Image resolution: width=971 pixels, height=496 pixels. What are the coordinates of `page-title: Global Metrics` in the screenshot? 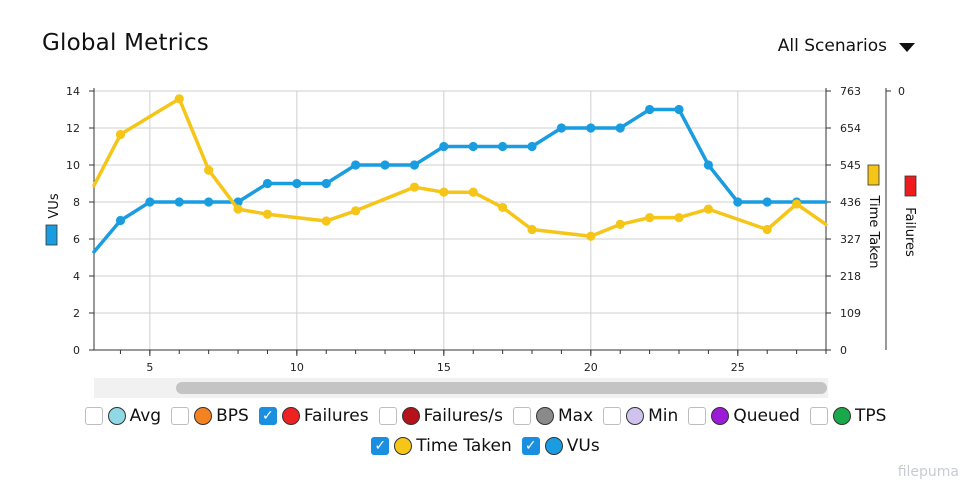 It's located at (125, 43).